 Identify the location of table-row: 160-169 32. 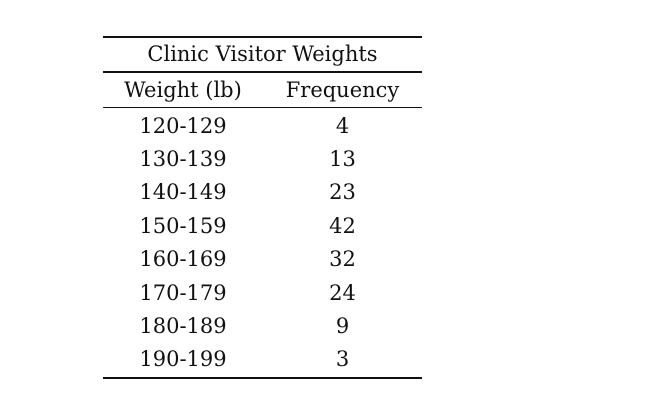
(262, 259).